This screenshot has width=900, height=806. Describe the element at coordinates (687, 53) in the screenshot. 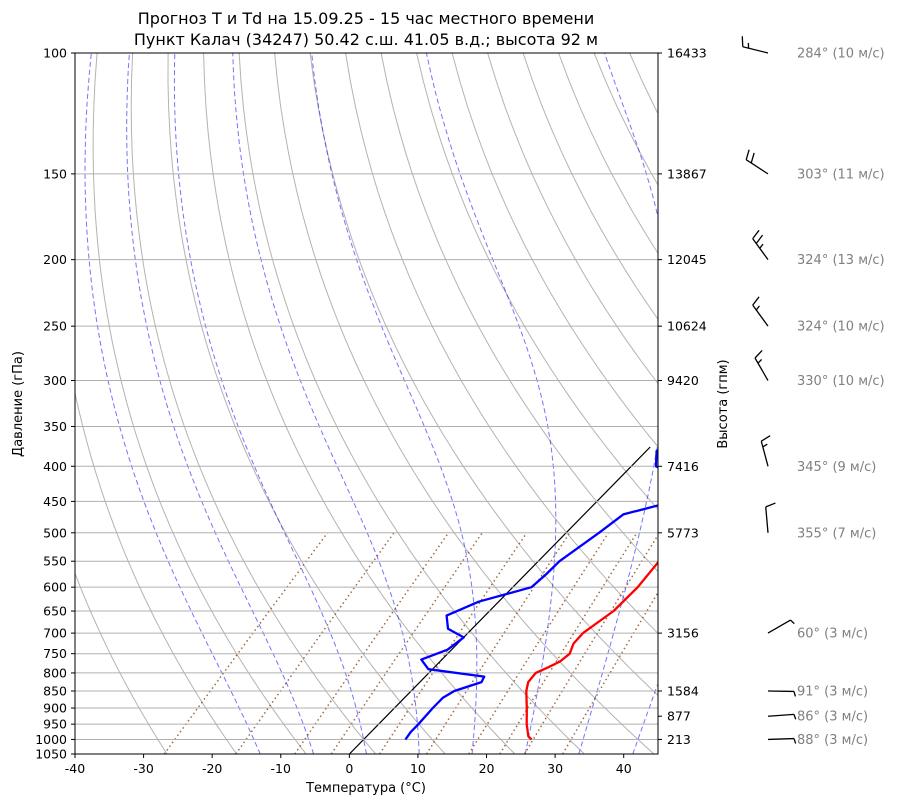

I see `height-tick-label: 16433` at that location.